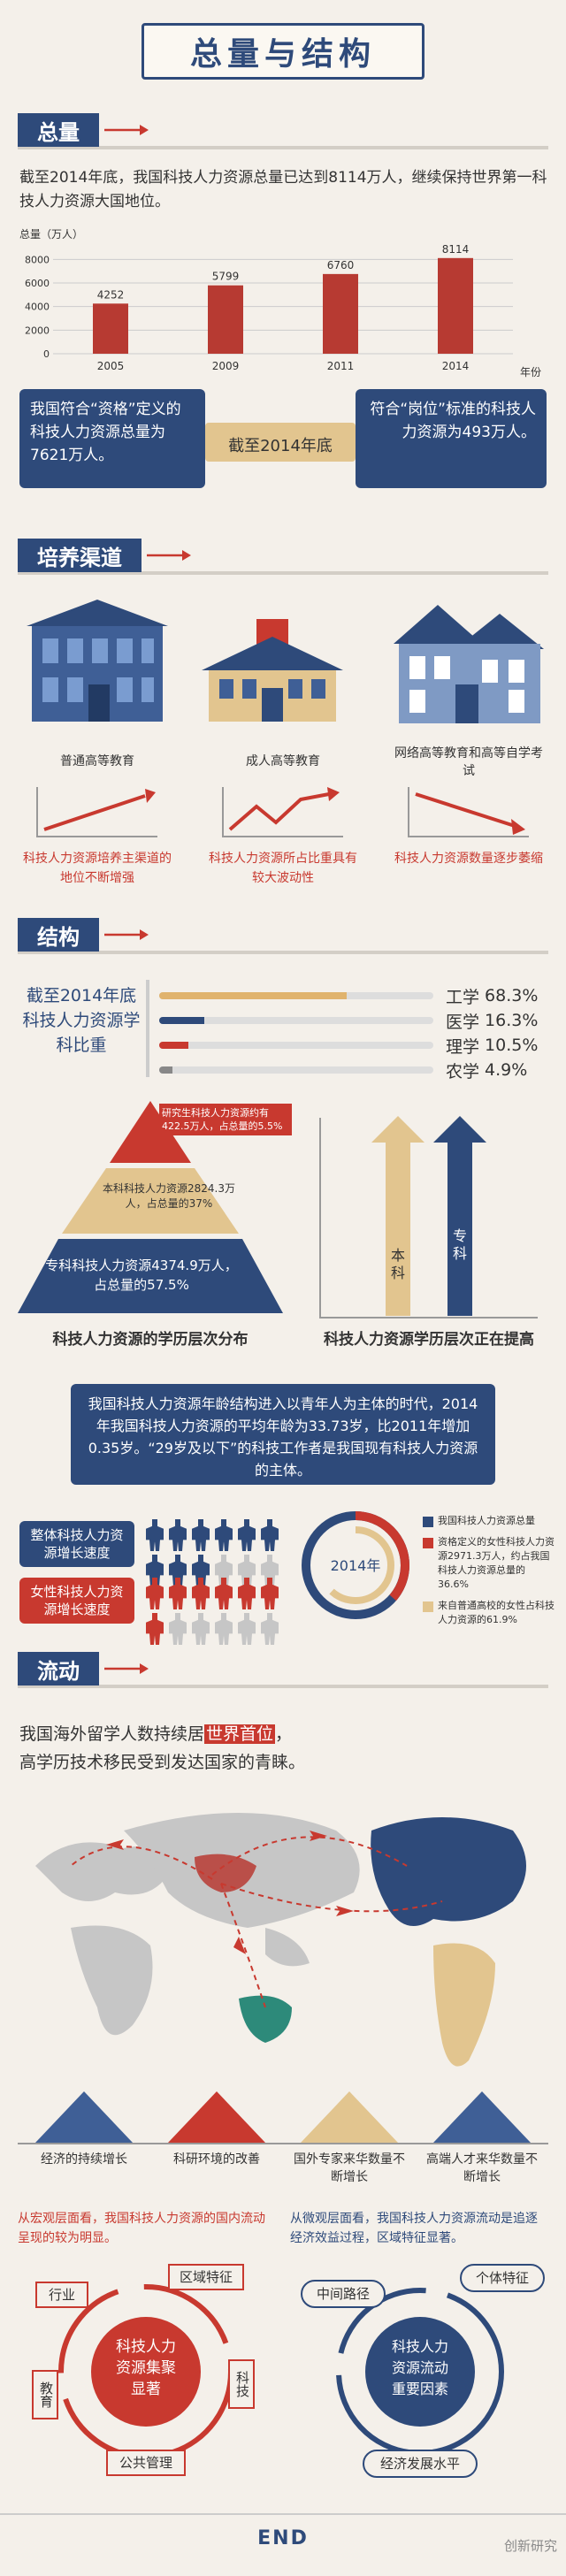 This screenshot has height=2576, width=566. Describe the element at coordinates (216, 2159) in the screenshot. I see `factor-label-1: 科研环境的改善` at that location.